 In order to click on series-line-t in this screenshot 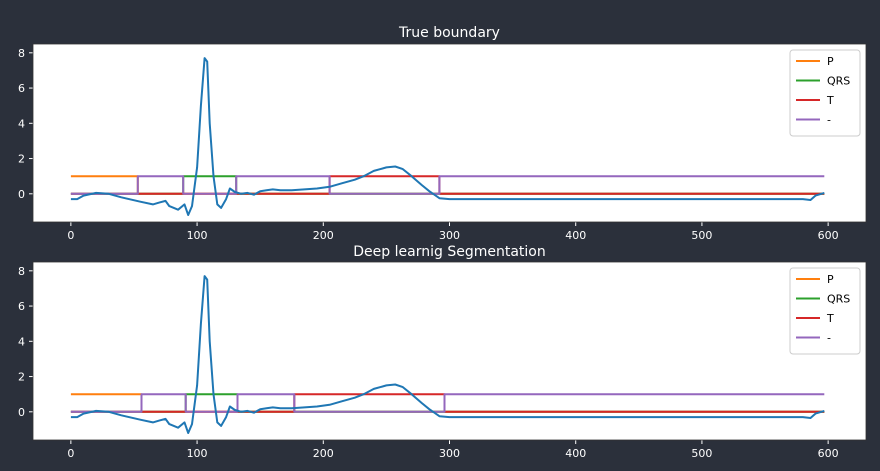, I will do `click(447, 185)`.